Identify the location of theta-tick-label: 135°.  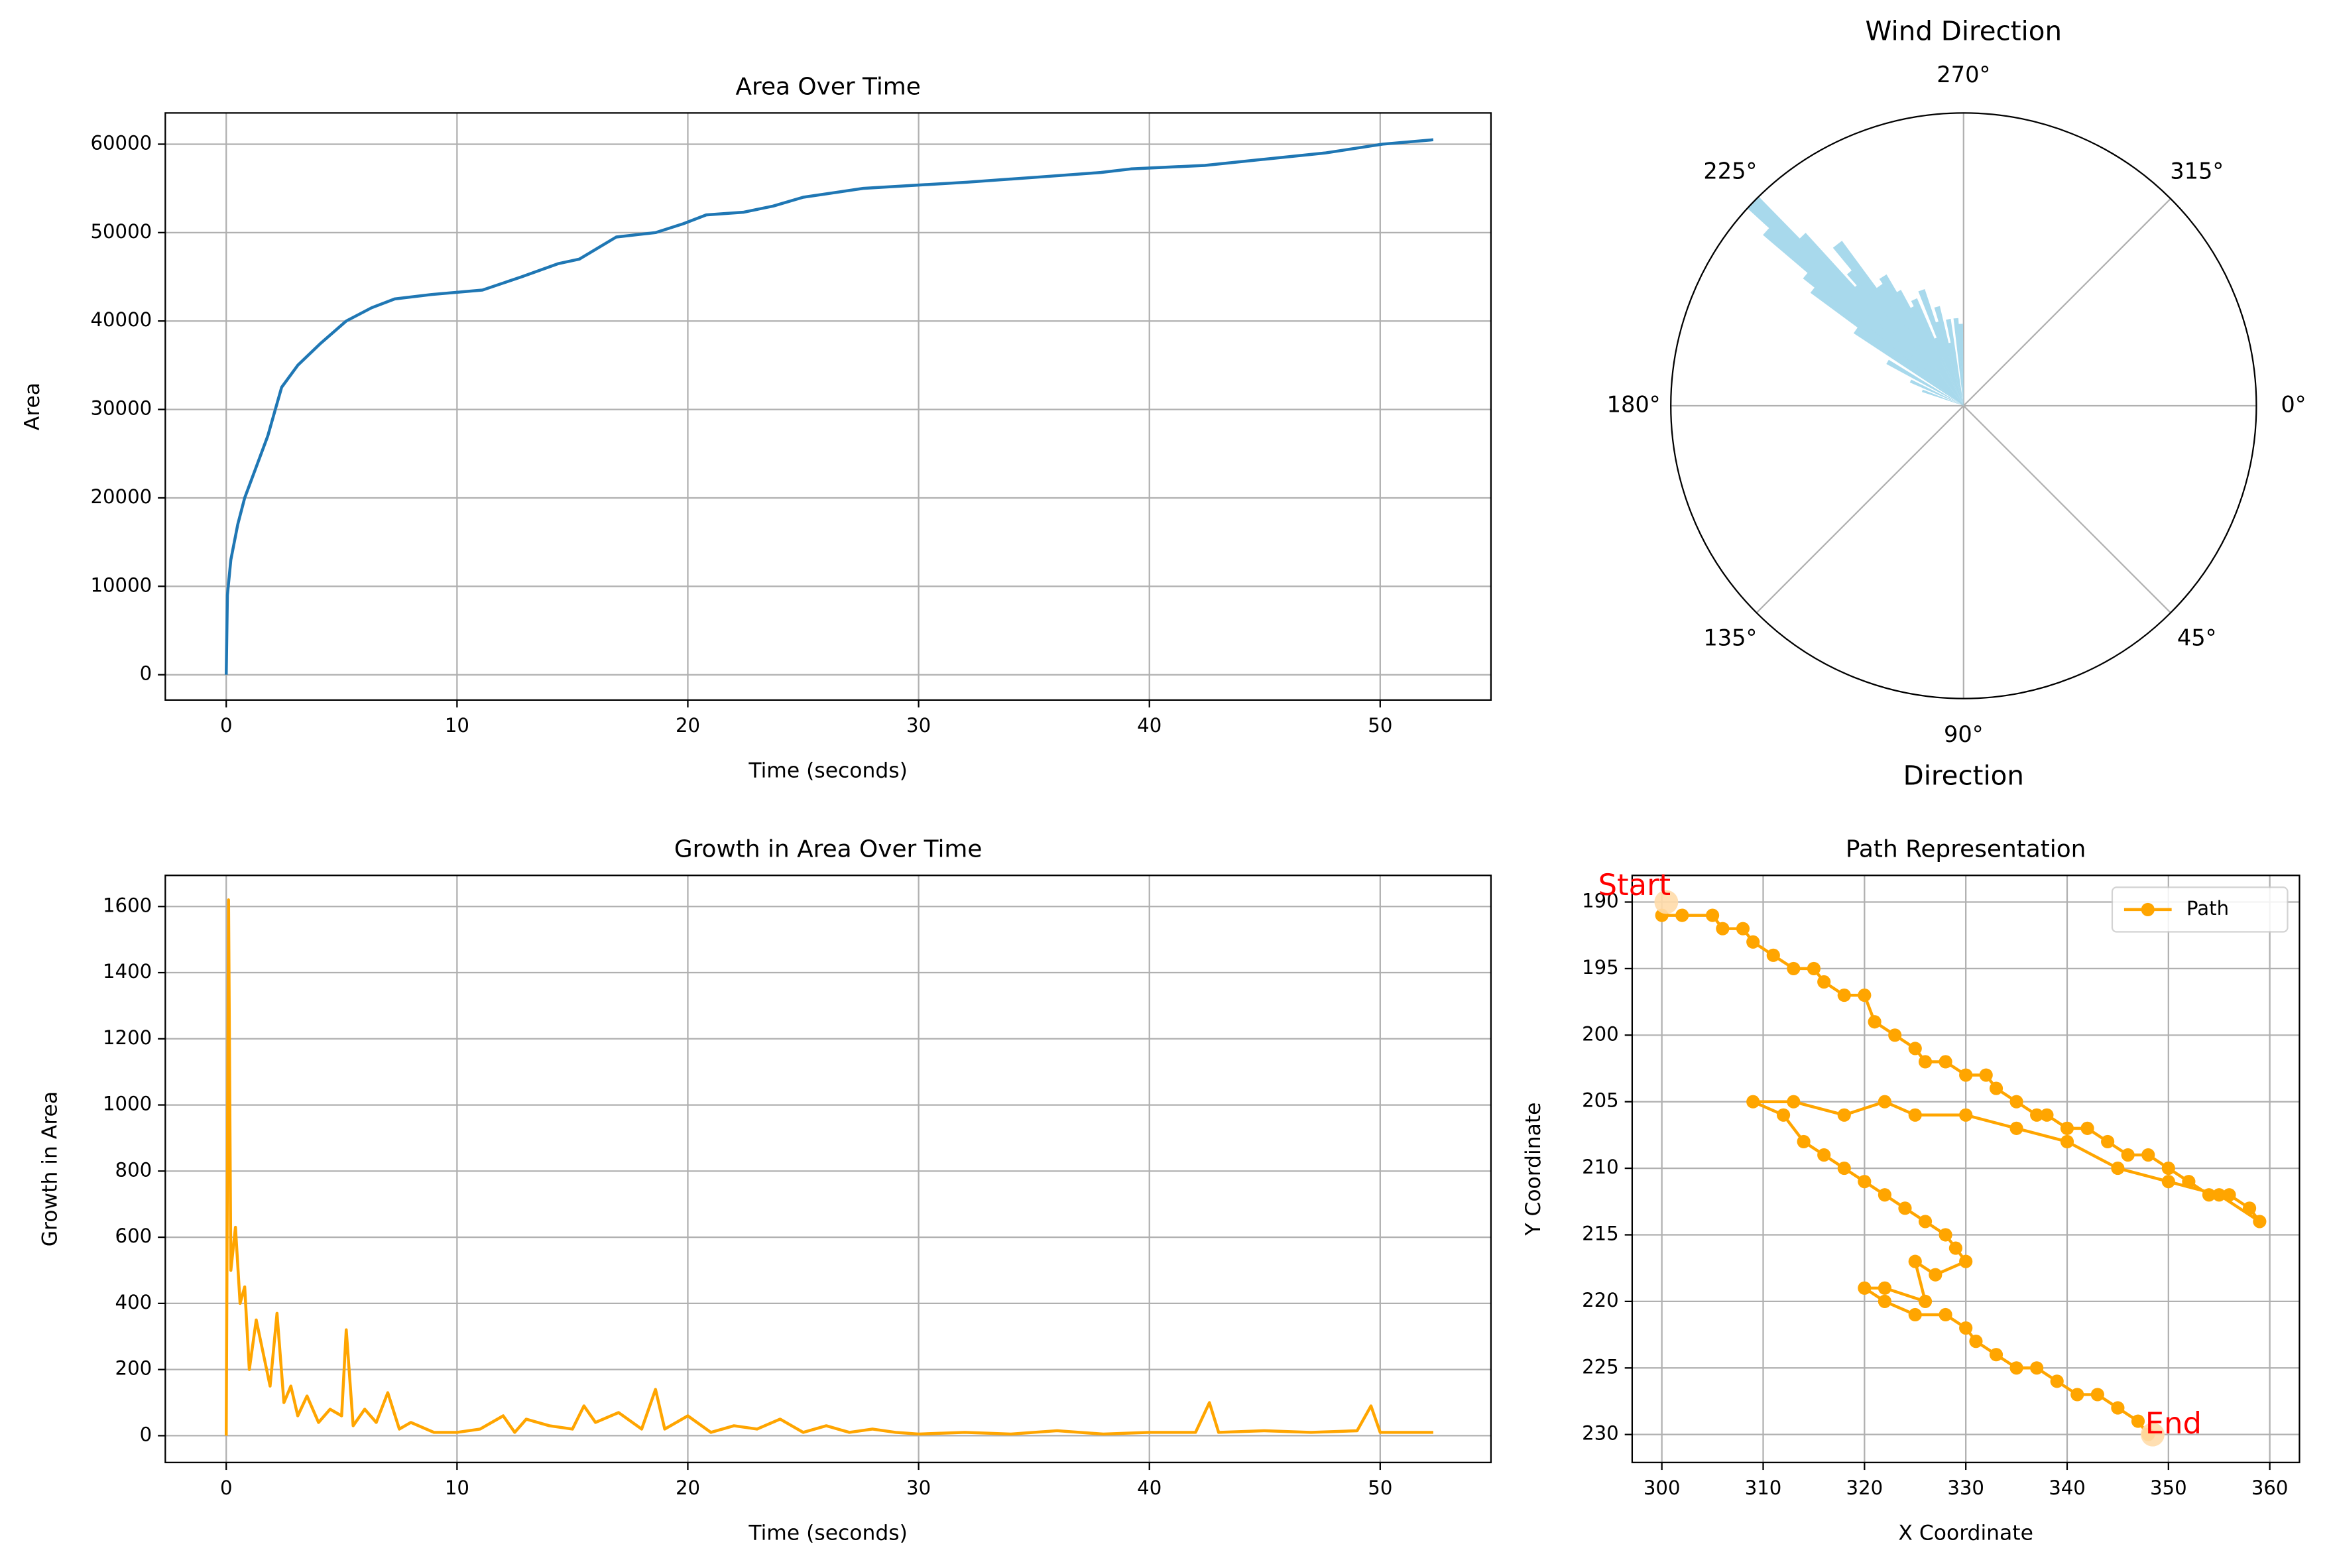
(1730, 637).